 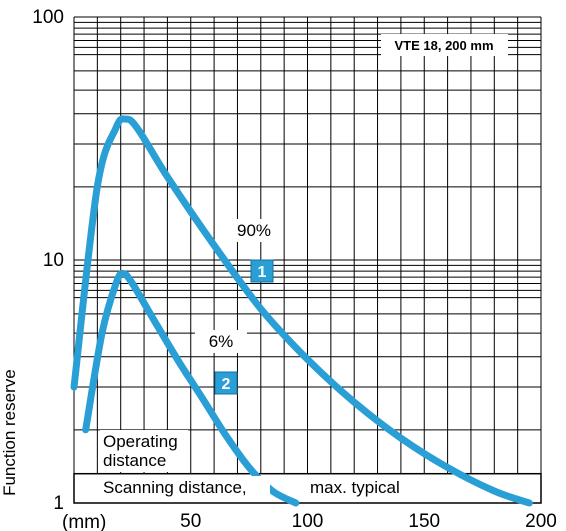 I want to click on x-tick-label: 50, so click(x=190, y=521).